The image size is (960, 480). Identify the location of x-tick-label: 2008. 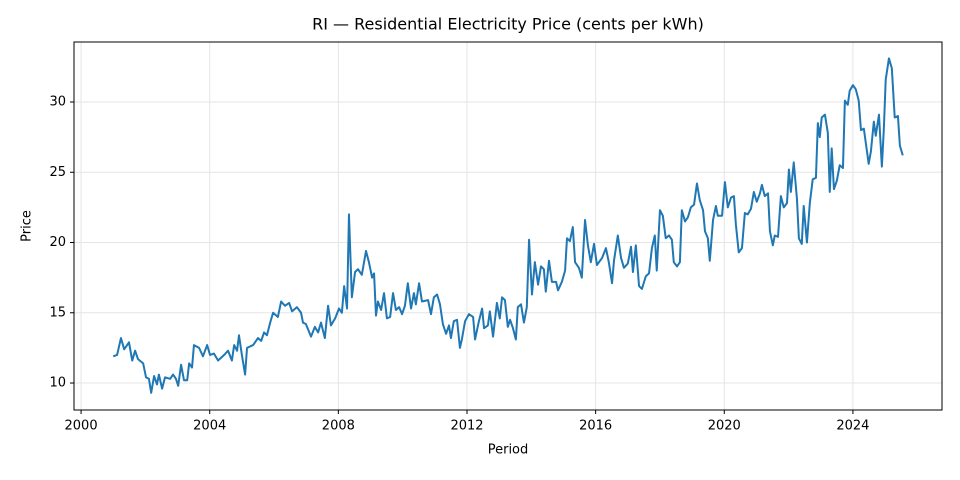
(338, 426).